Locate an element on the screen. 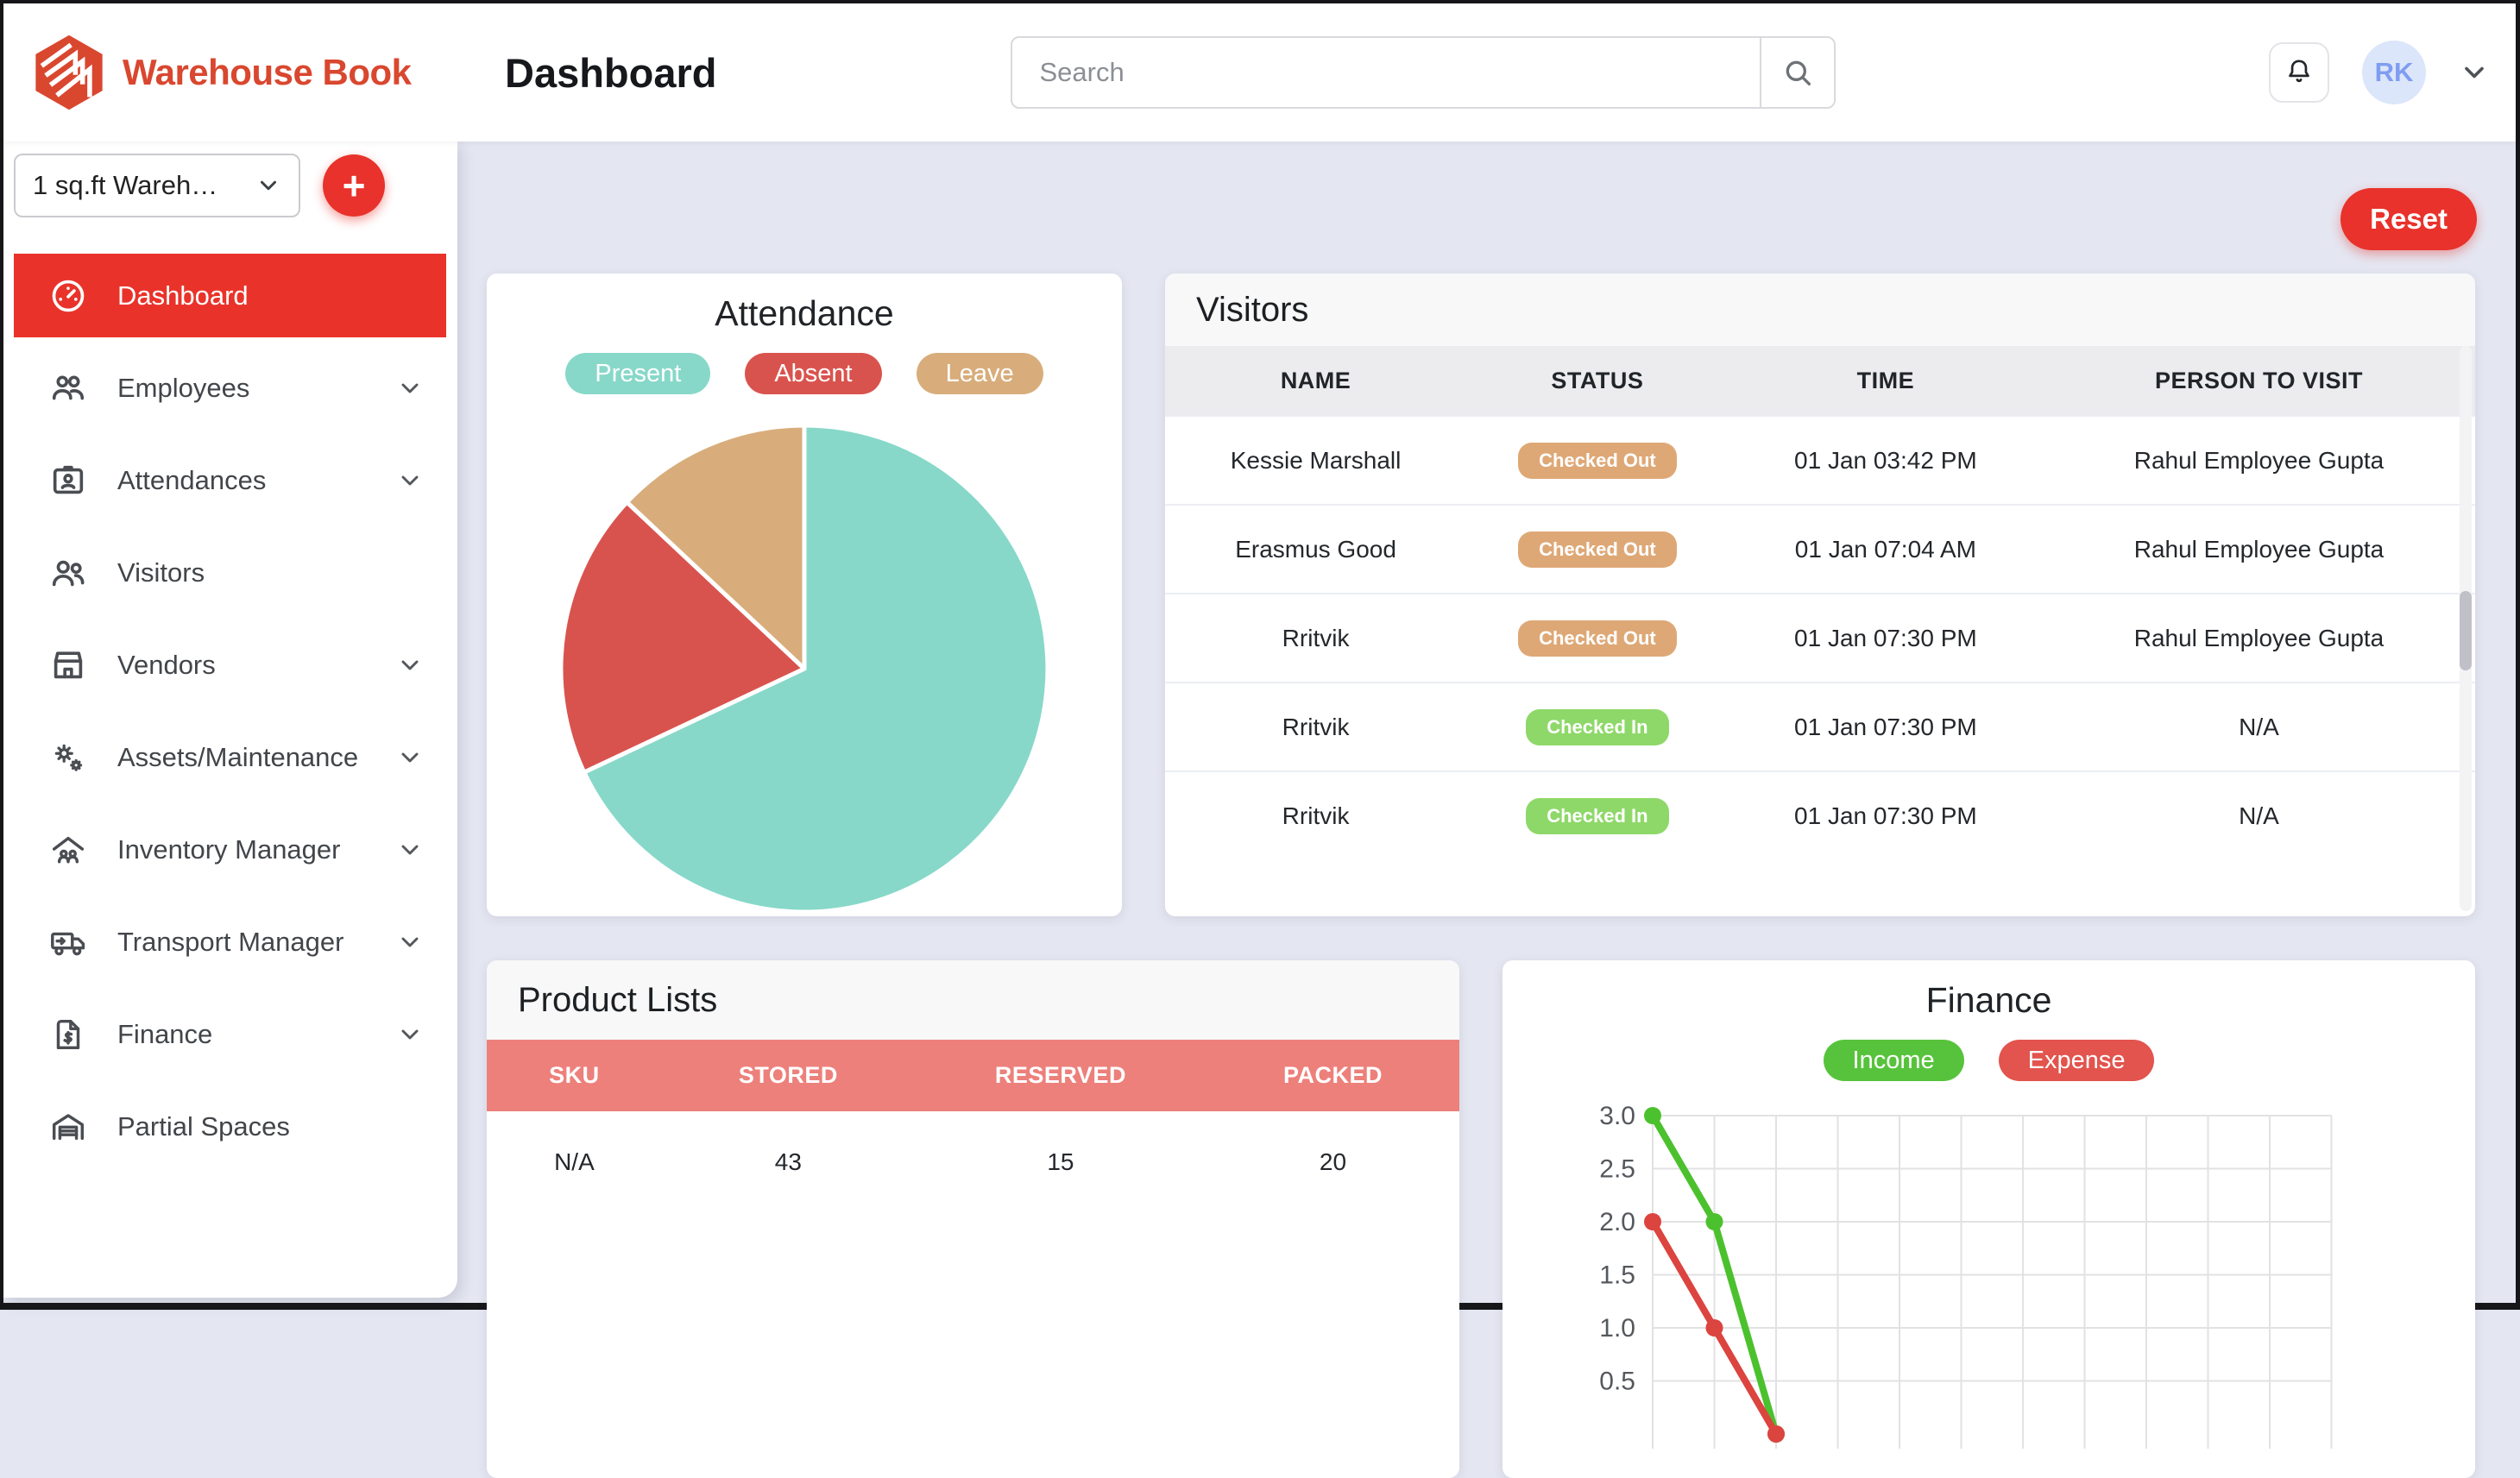 The height and width of the screenshot is (1478, 2520). search-button is located at coordinates (1796, 72).